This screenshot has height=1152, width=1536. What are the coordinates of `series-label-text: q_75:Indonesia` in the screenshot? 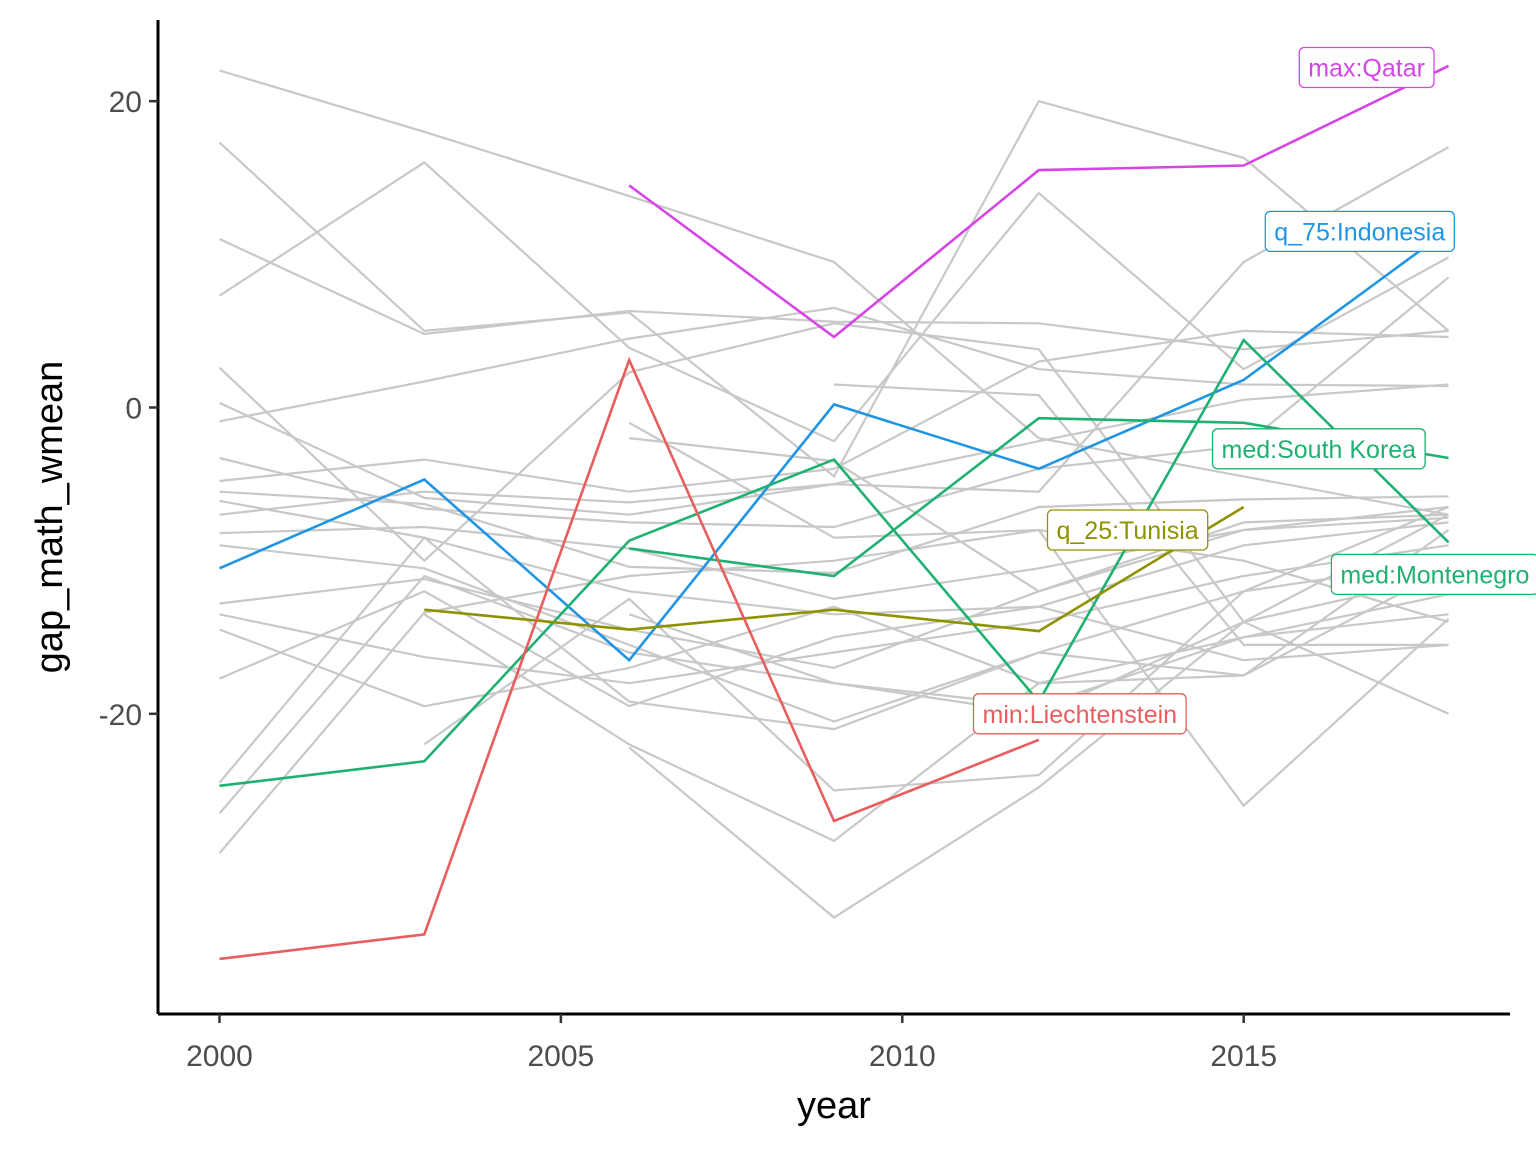 It's located at (1359, 232).